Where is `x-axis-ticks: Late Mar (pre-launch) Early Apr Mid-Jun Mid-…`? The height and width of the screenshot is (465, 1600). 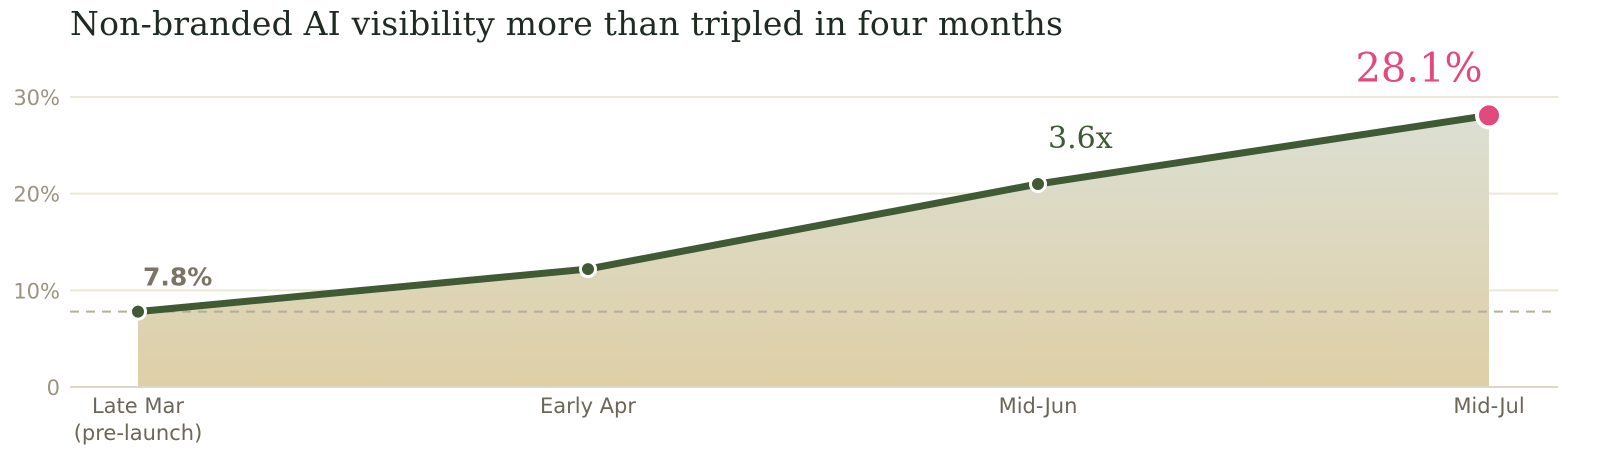 x-axis-ticks: Late Mar (pre-launch) Early Apr Mid-Jun Mid-… is located at coordinates (799, 419).